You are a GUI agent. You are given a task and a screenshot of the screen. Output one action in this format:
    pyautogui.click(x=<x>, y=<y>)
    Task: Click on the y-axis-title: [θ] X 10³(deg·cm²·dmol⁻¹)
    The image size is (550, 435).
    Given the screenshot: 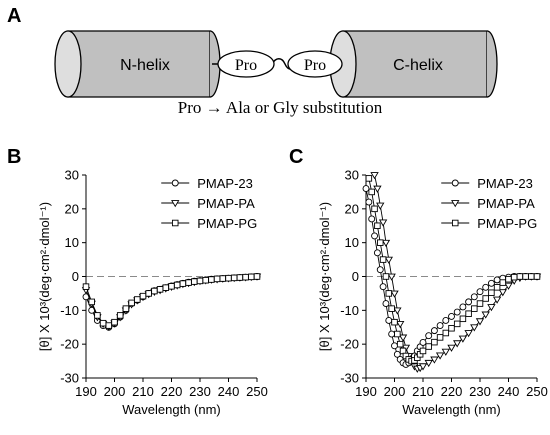 What is the action you would take?
    pyautogui.click(x=324, y=276)
    